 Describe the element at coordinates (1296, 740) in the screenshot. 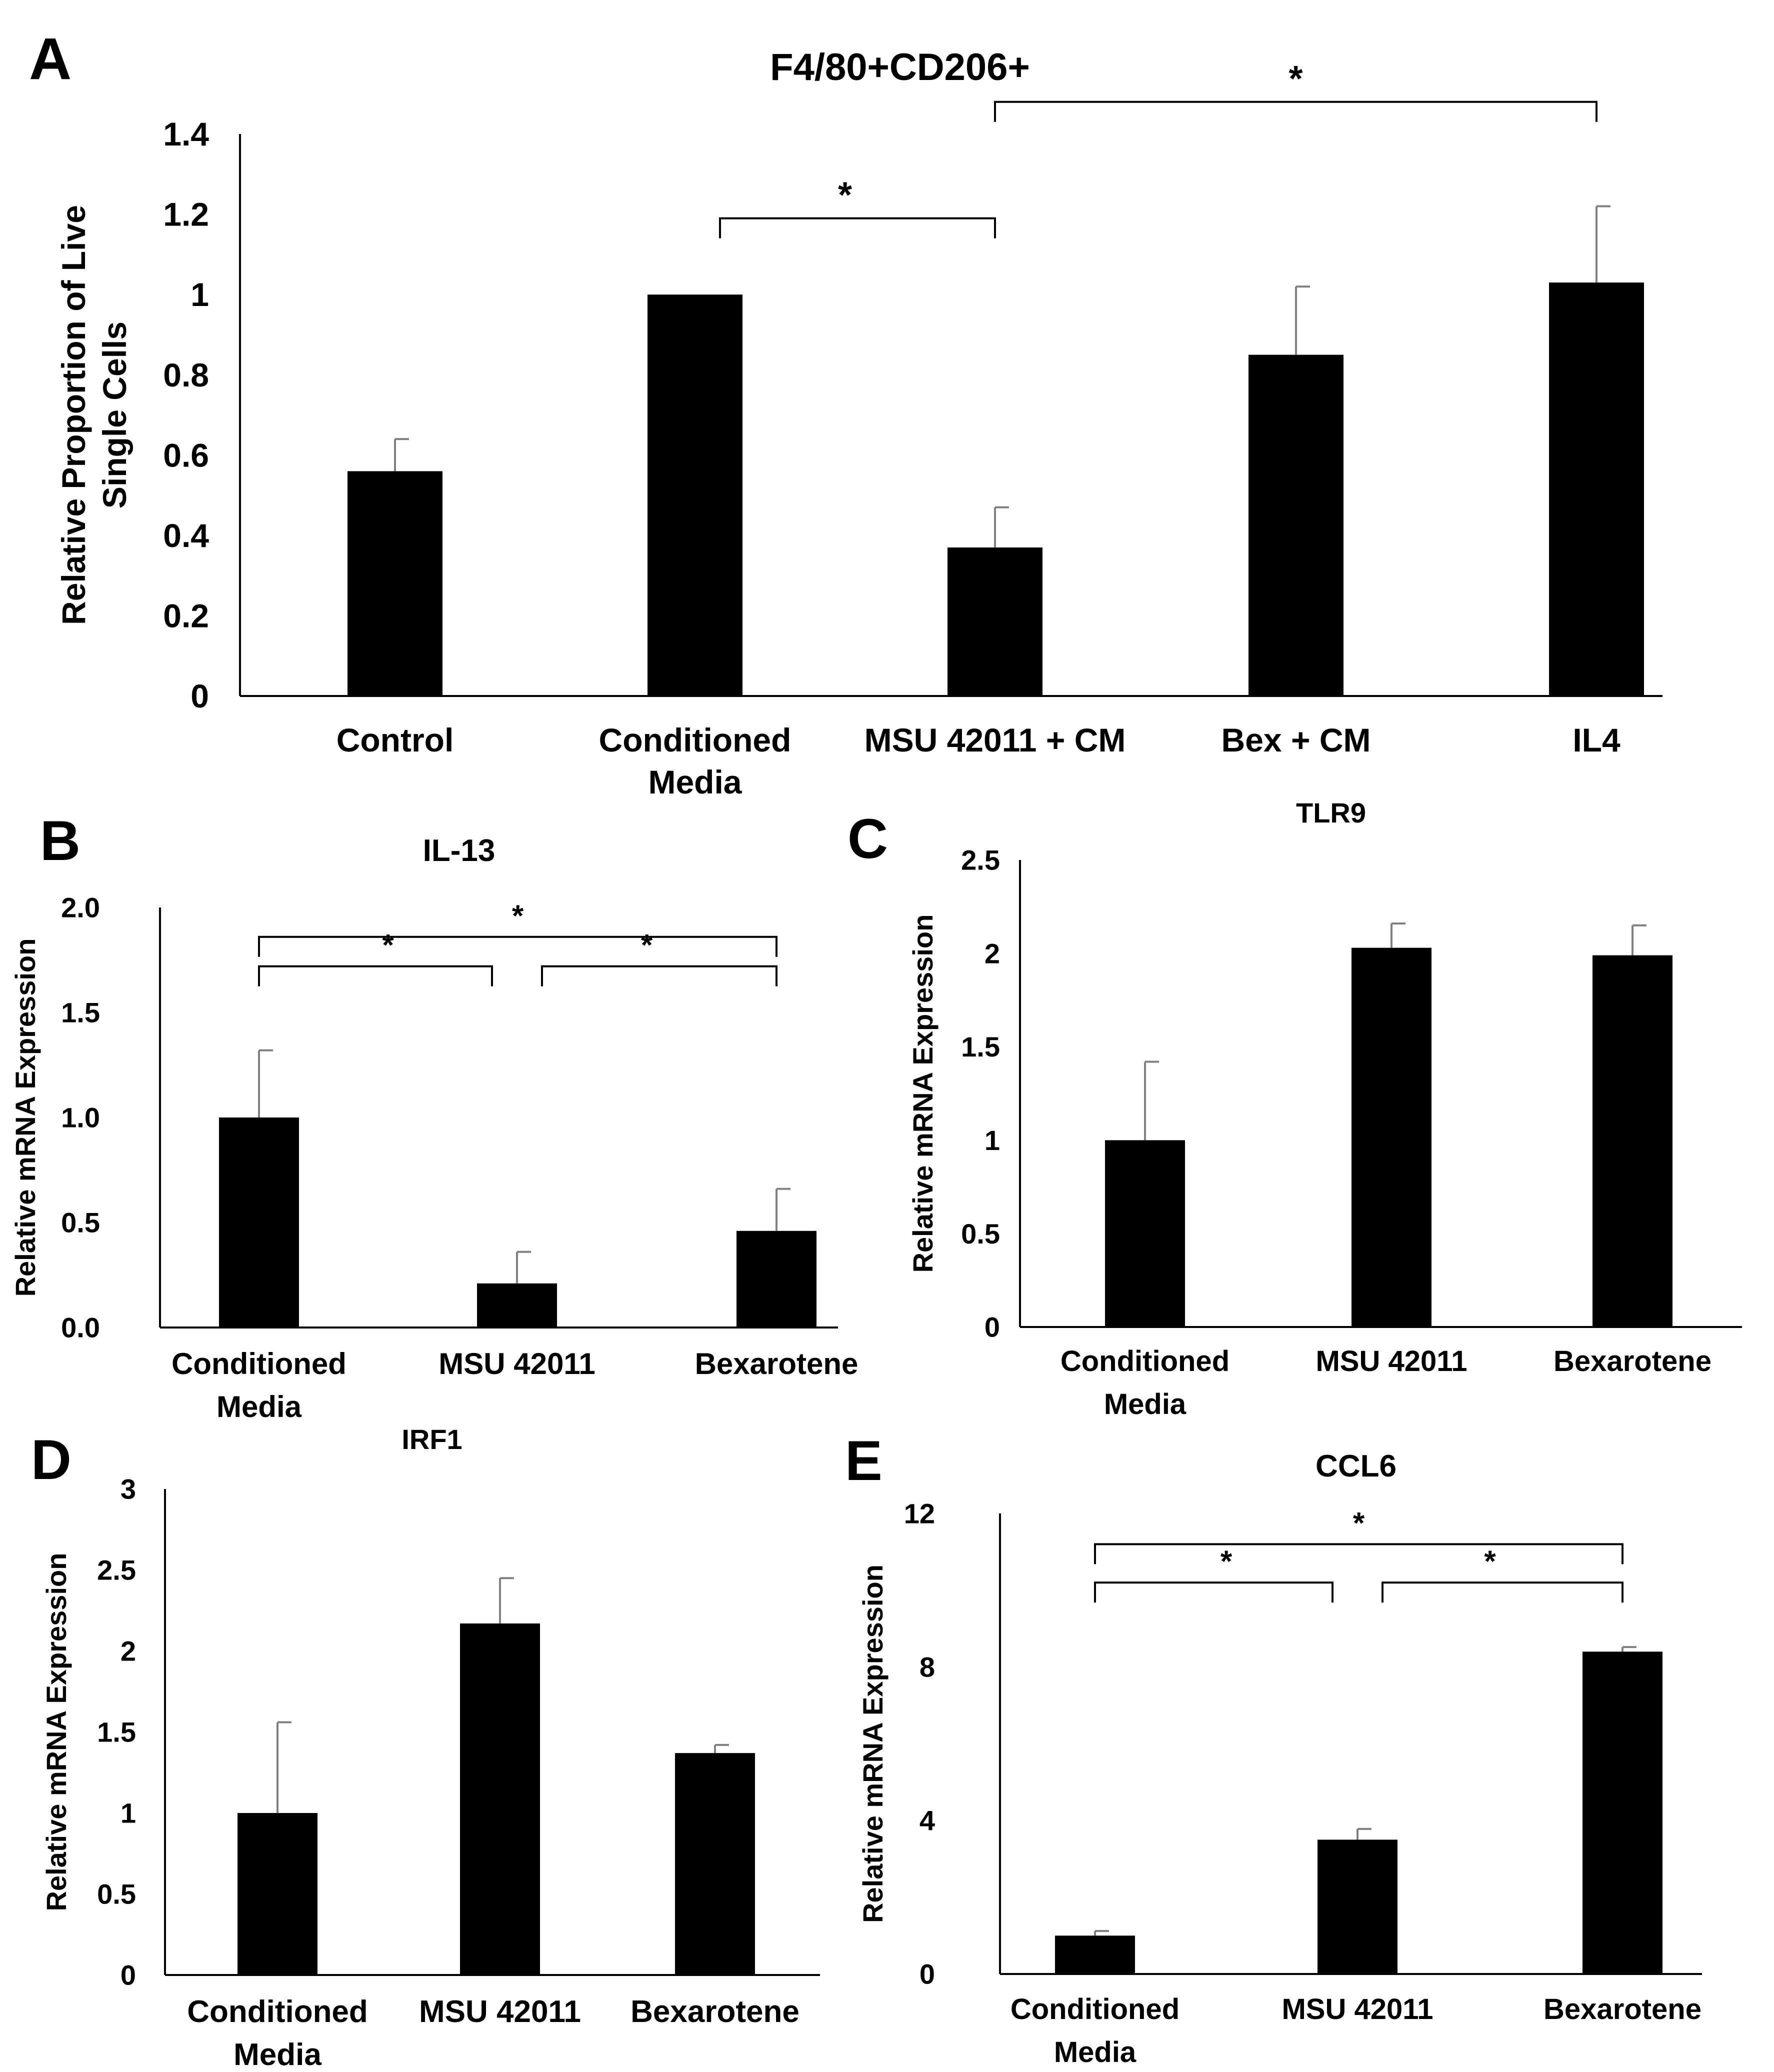

I see `x-tick-label: Bex + CM` at that location.